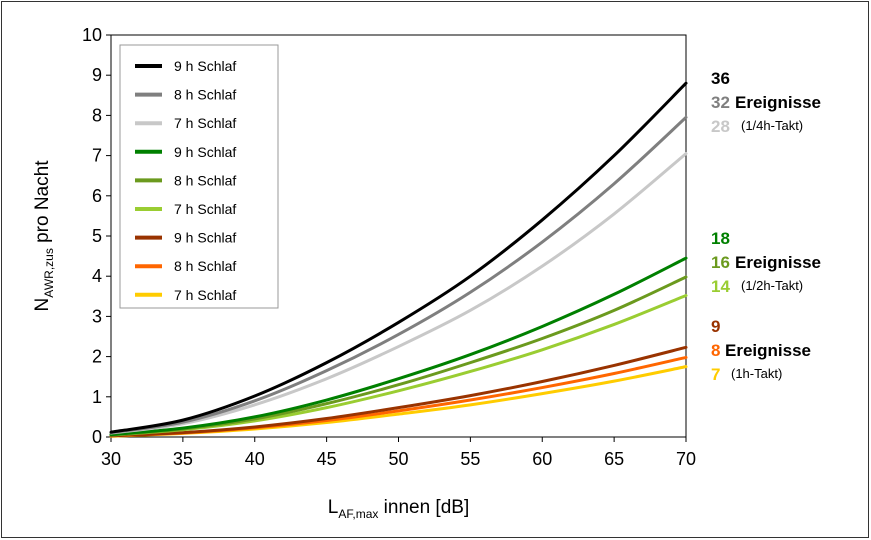 Image resolution: width=871 pixels, height=540 pixels. Describe the element at coordinates (398, 509) in the screenshot. I see `x-axis-label: LAF,max innen [dB]` at that location.